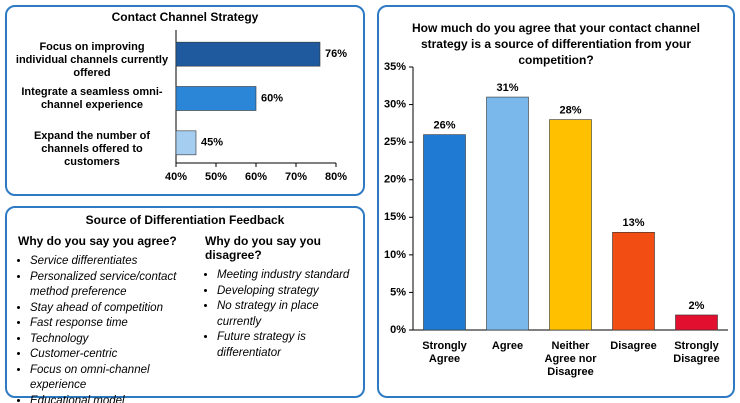  Describe the element at coordinates (507, 88) in the screenshot. I see `value-label: 31%` at that location.